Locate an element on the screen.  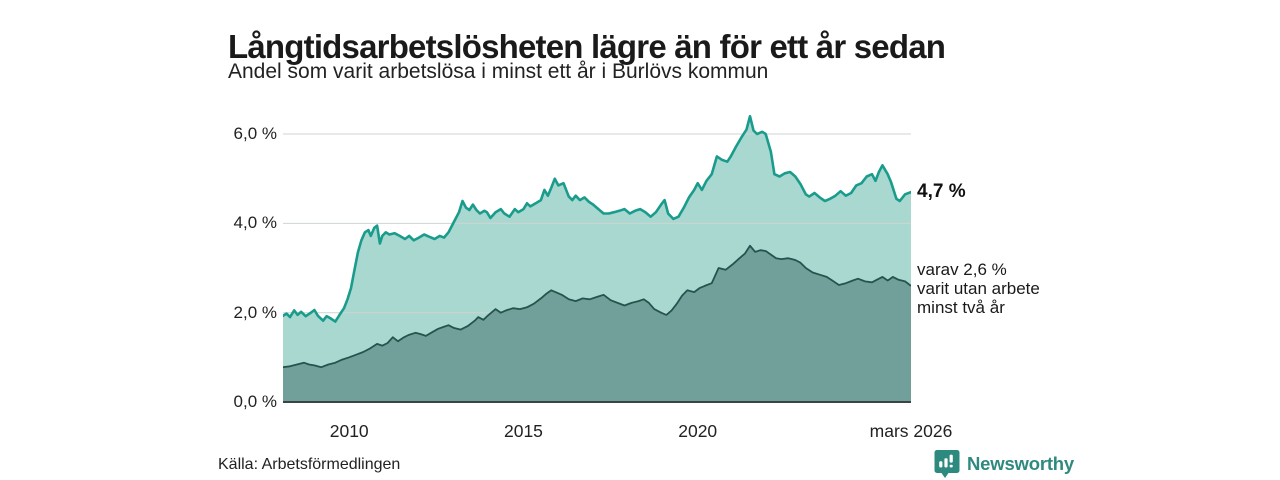
newsworthy-bubble-chart-icon is located at coordinates (947, 464).